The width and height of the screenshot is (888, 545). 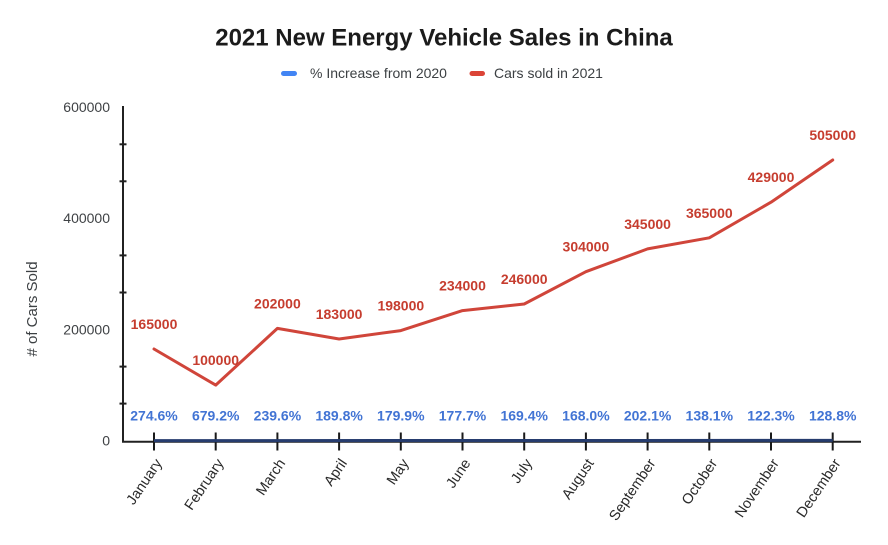 What do you see at coordinates (578, 479) in the screenshot?
I see `svg-text: August` at bounding box center [578, 479].